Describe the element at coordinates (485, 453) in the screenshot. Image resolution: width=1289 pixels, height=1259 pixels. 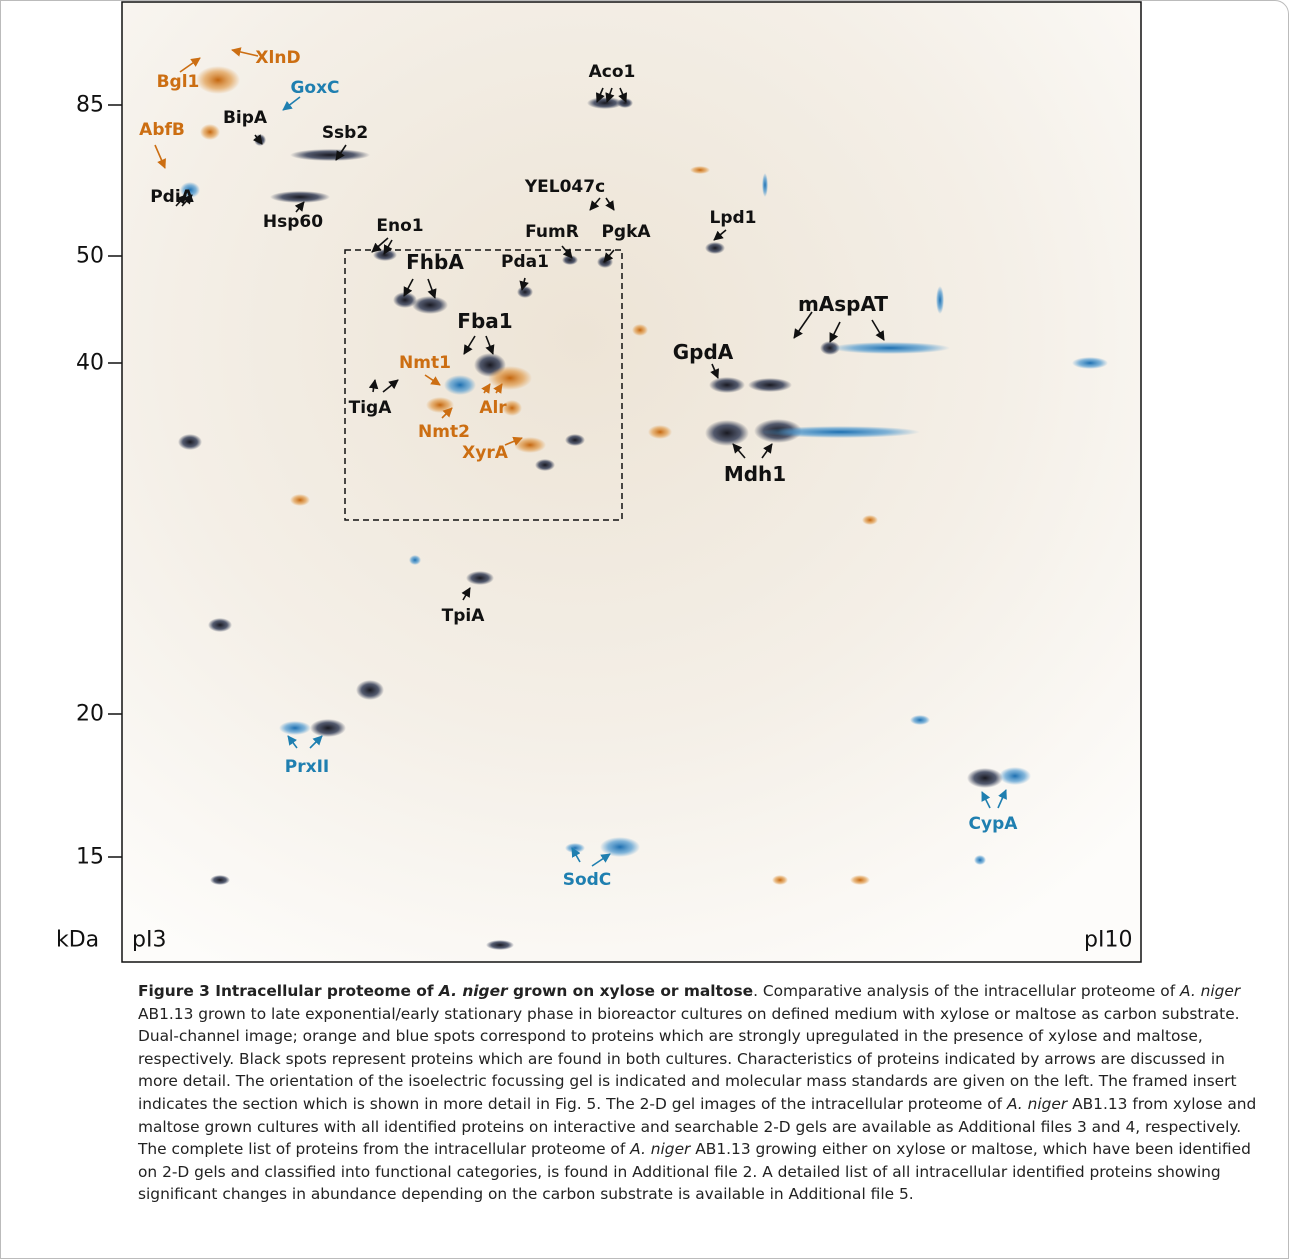
I see `protein-label: XyrA` at that location.